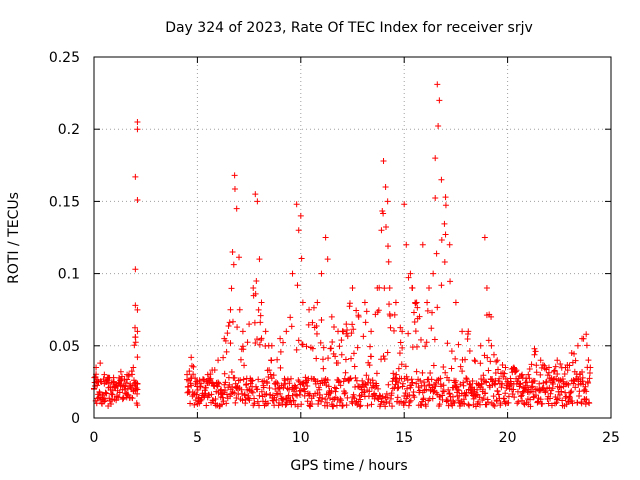  Describe the element at coordinates (69, 130) in the screenshot. I see `y-tick-label: 0.2` at that location.